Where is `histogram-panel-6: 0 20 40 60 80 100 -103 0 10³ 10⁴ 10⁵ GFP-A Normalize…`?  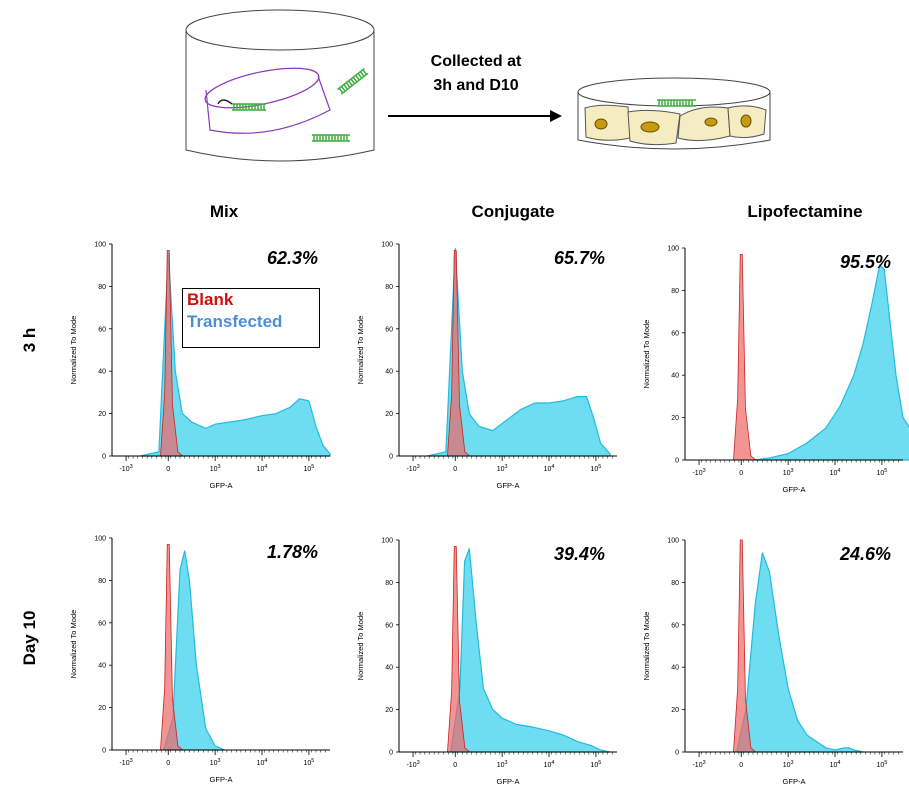 histogram-panel-6: 0 20 40 60 80 100 -103 0 10³ 10⁴ 10⁵ GFP-A Normalize… is located at coordinates (772, 662).